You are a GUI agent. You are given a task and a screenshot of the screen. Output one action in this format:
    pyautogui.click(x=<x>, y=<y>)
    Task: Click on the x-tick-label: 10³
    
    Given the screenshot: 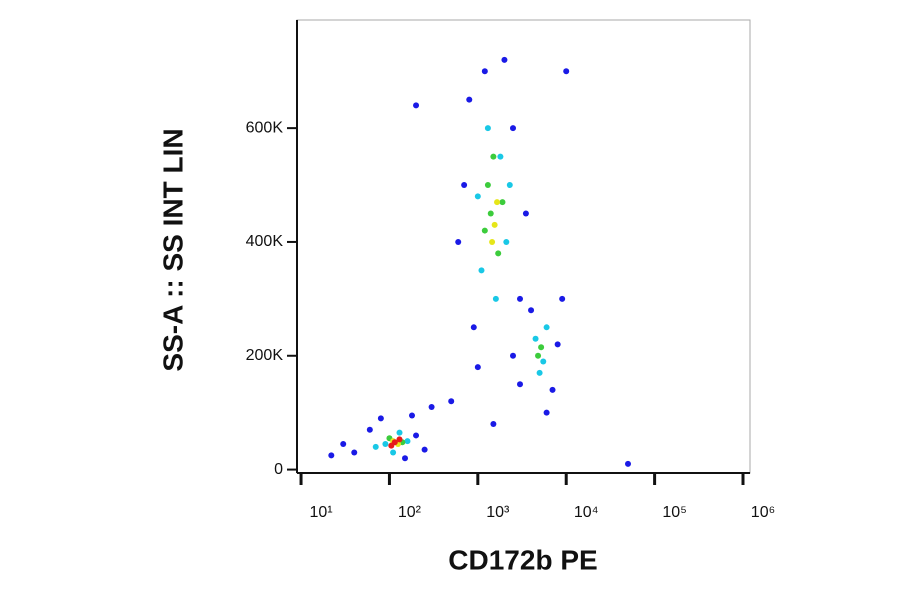 What is the action you would take?
    pyautogui.click(x=498, y=512)
    